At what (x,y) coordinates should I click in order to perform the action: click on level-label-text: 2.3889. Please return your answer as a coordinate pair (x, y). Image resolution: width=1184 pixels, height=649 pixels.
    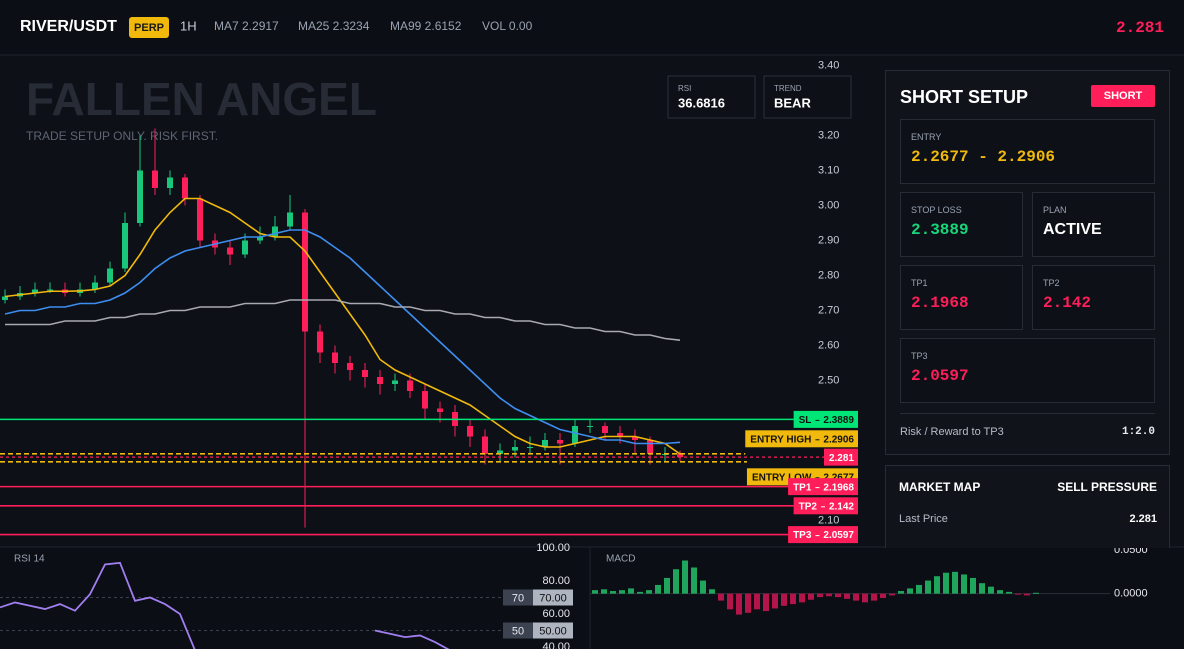
    Looking at the image, I should click on (838, 420).